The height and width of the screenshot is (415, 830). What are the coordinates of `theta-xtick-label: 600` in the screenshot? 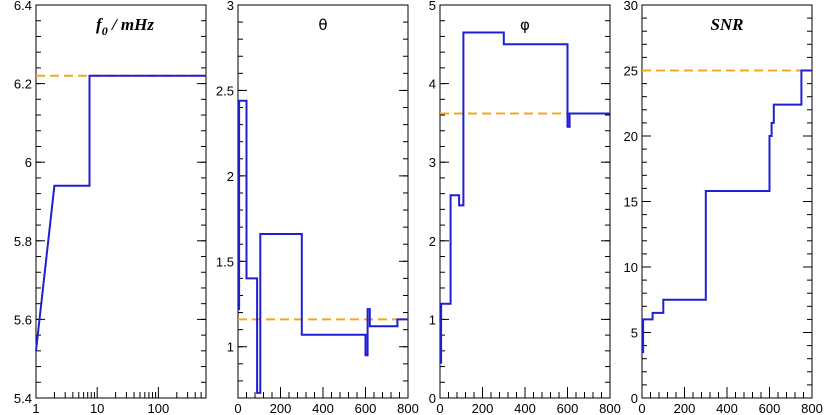 It's located at (366, 408).